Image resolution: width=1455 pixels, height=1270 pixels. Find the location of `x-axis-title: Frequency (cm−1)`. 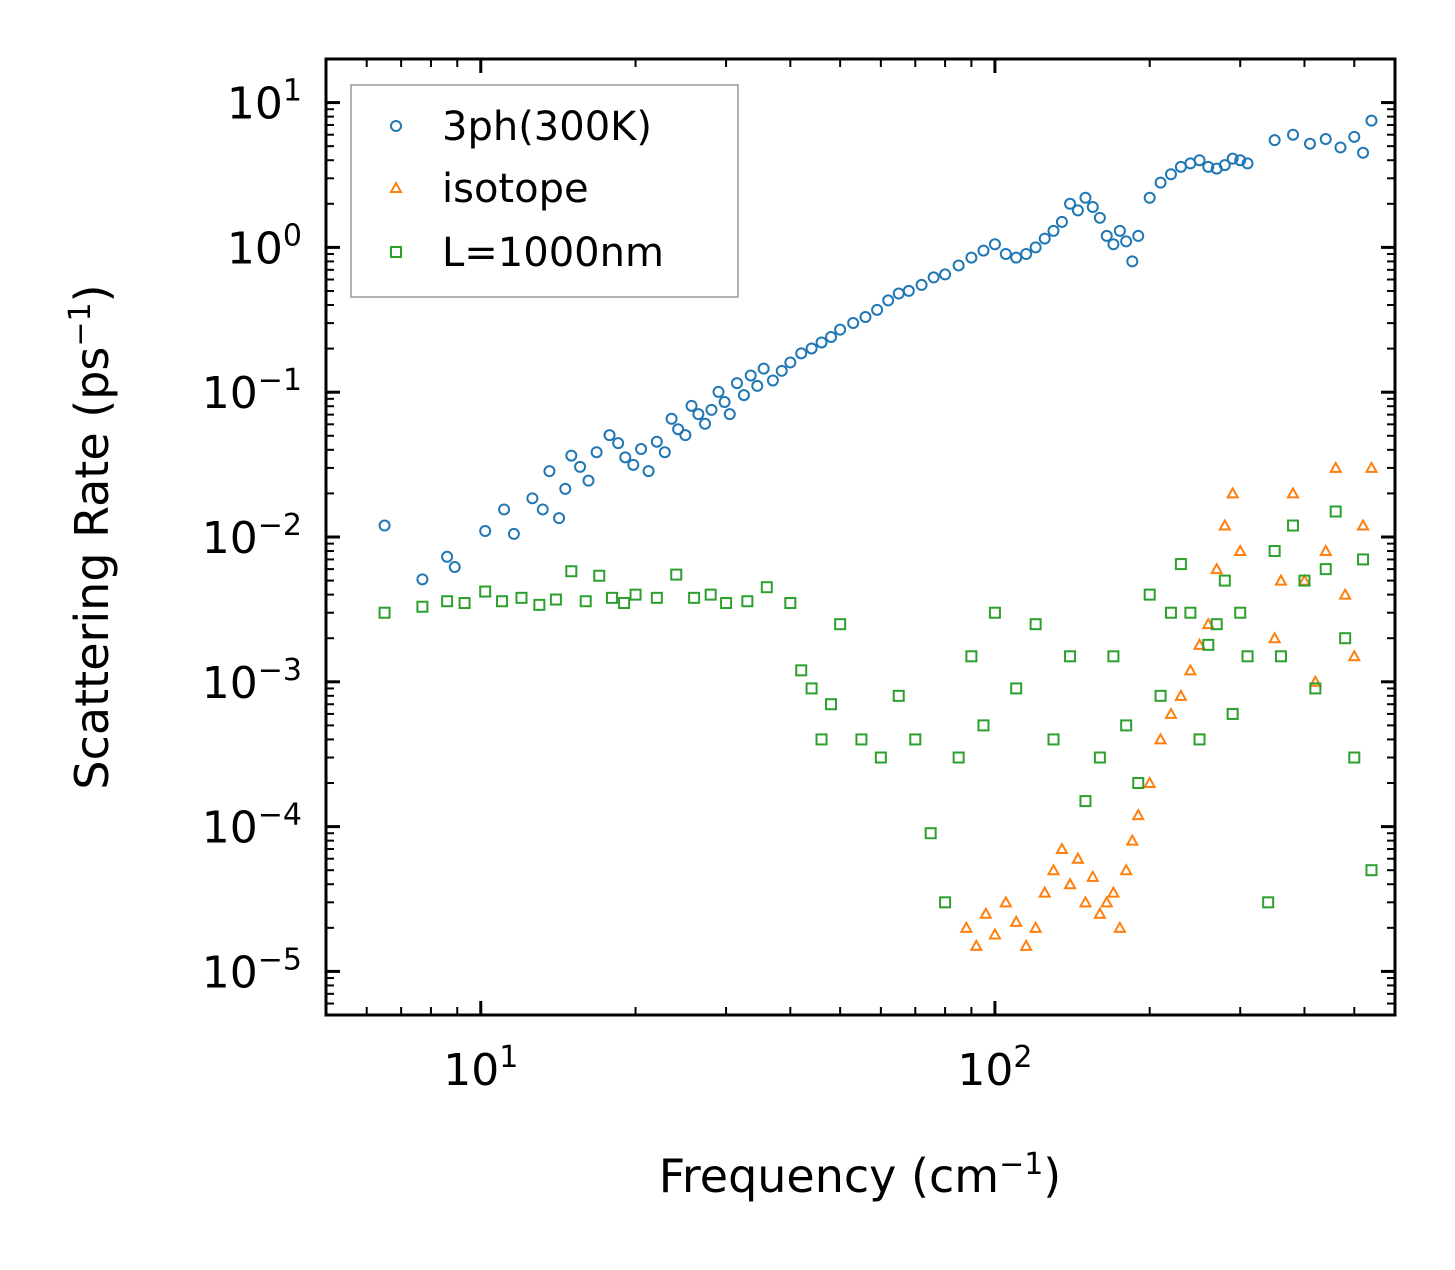

x-axis-title: Frequency (cm−1) is located at coordinates (860, 1175).